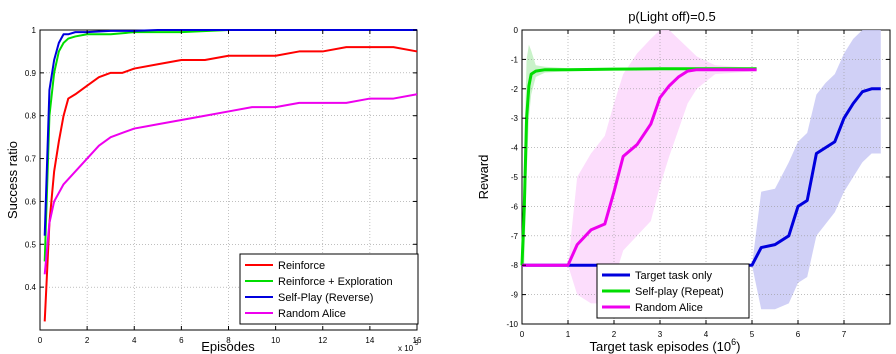  I want to click on legend-label: Self-play (Repeat), so click(679, 292).